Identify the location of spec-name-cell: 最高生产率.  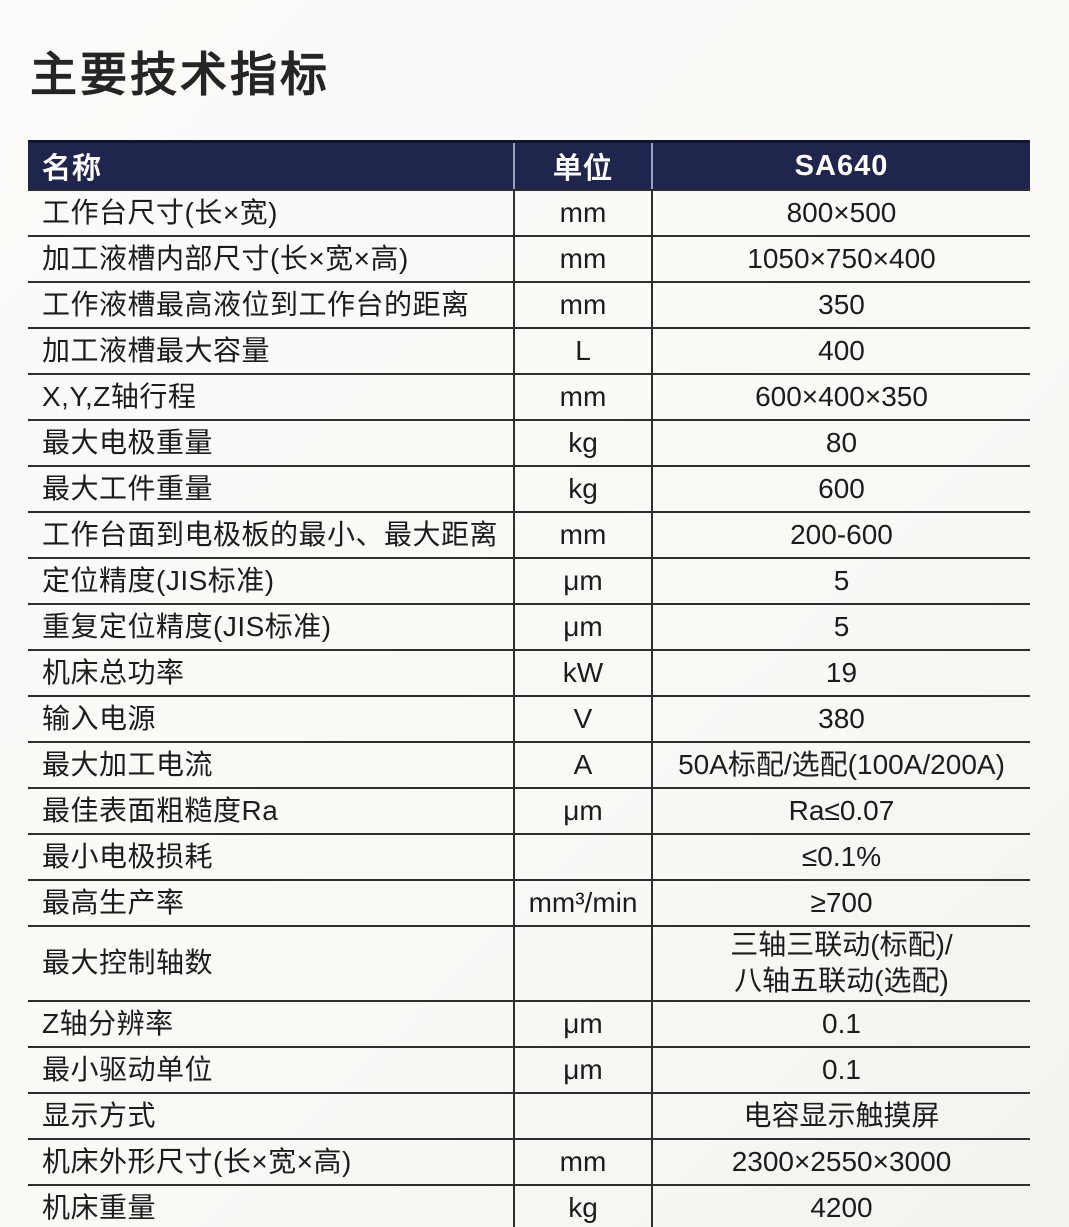
(271, 902).